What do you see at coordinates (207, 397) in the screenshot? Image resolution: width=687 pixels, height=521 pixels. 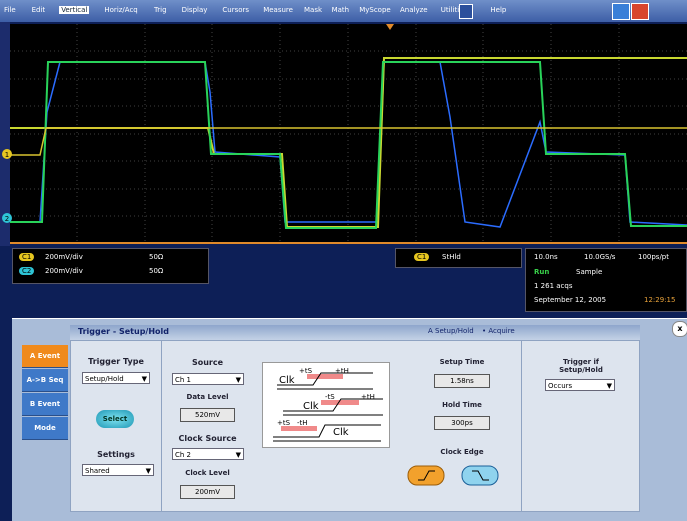 I see `data-level-label: Data Level` at bounding box center [207, 397].